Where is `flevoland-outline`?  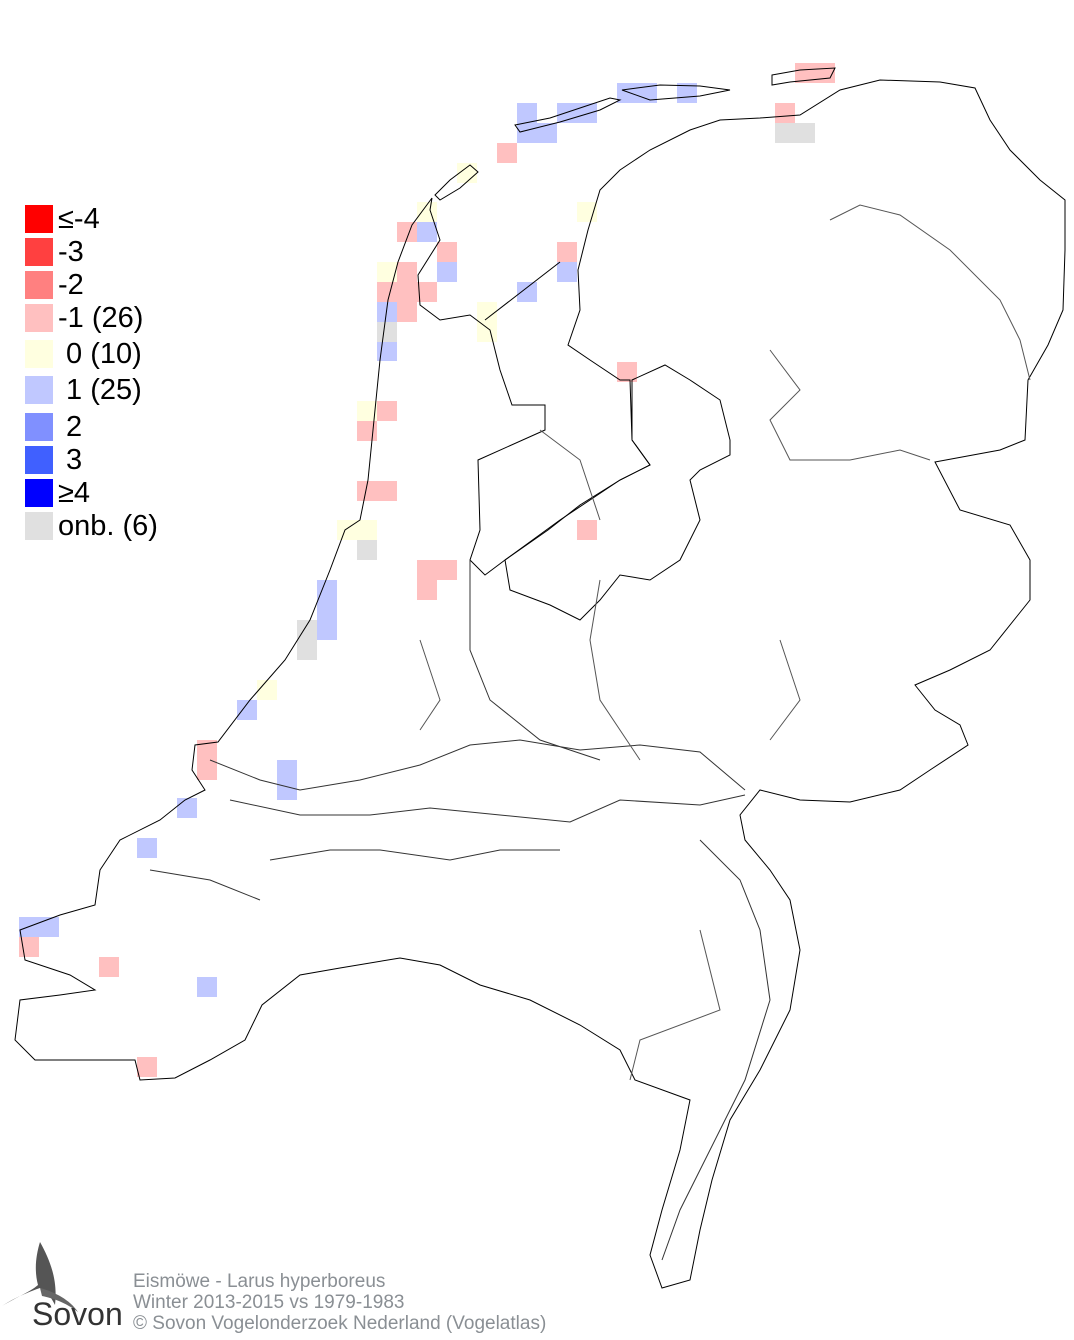
flevoland-outline is located at coordinates (617, 492).